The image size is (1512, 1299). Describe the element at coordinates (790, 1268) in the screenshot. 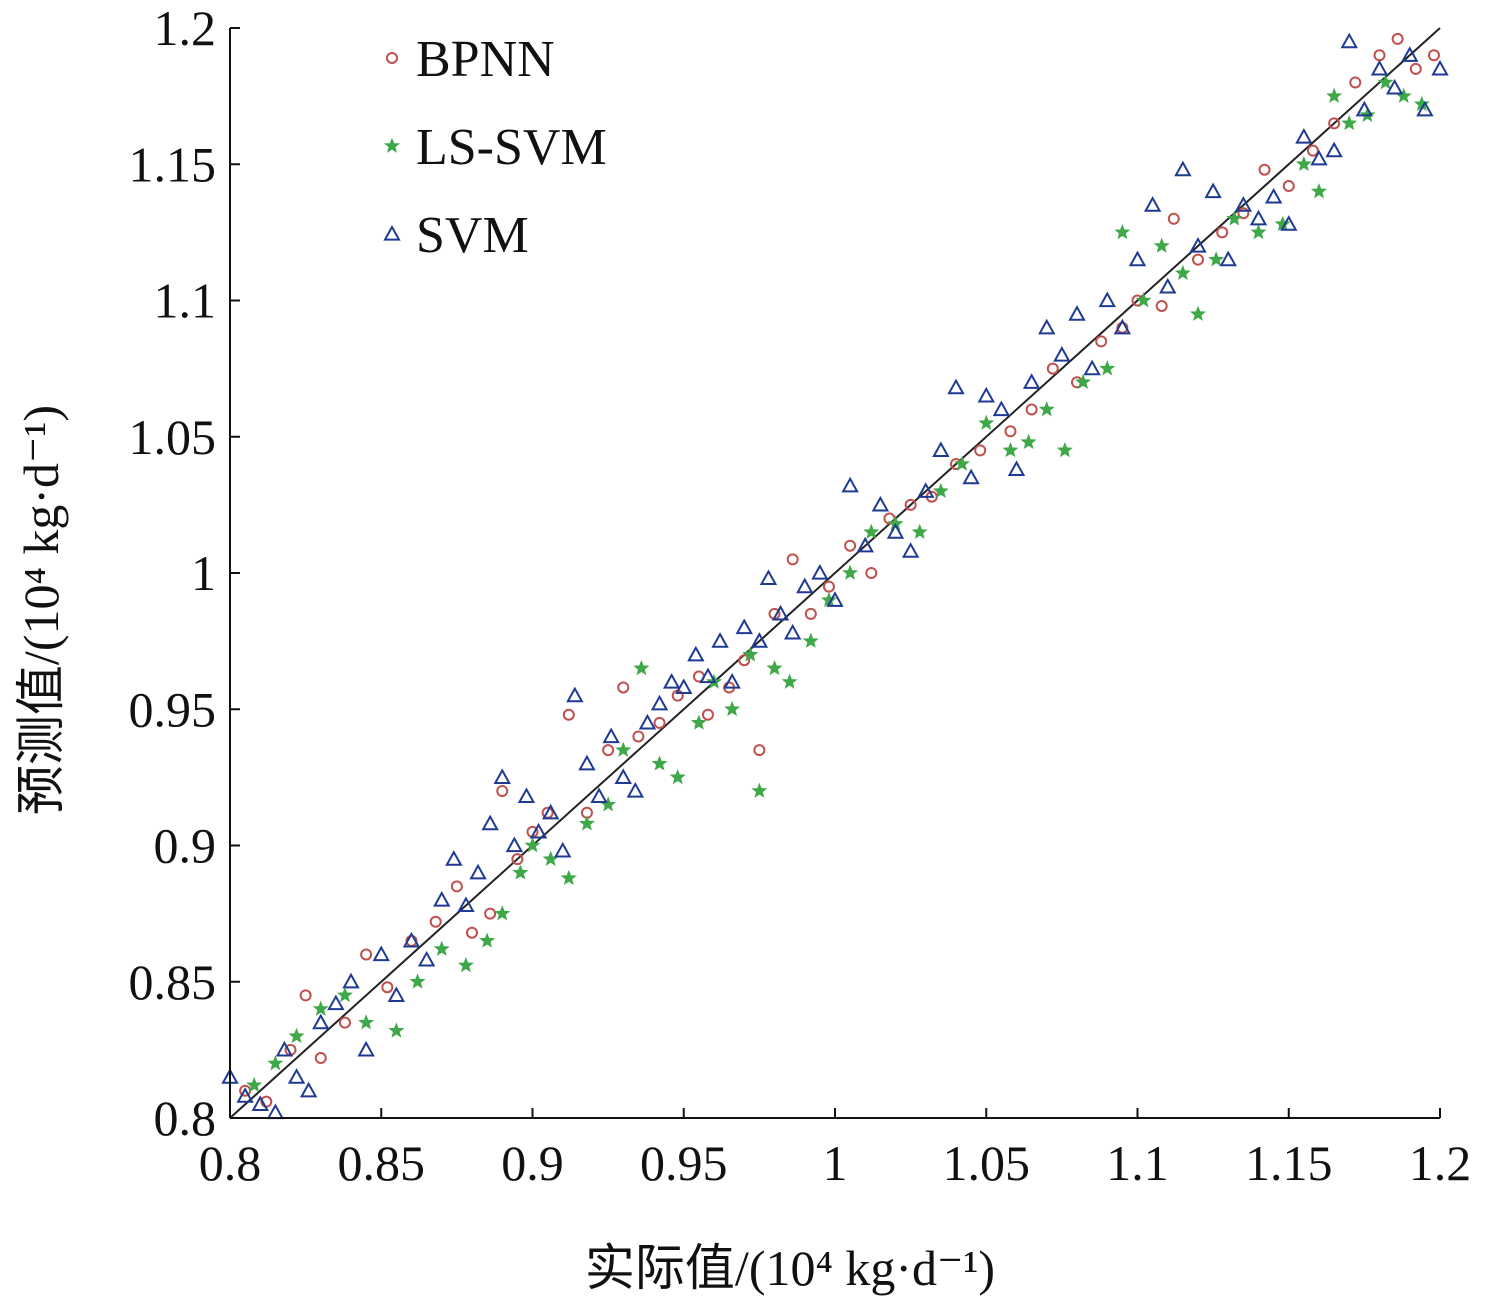

I see `x-axis-title: 实际值/(10⁴ kg·d⁻¹)` at that location.